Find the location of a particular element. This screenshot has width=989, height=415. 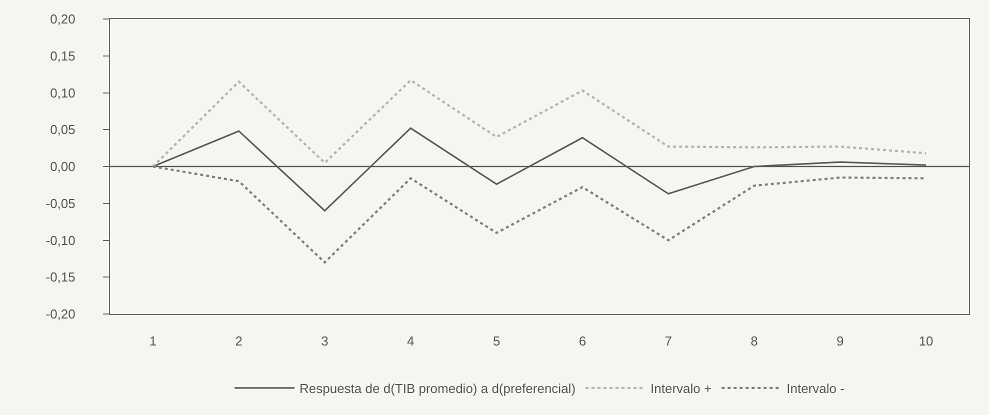

x-tick-label: 4 is located at coordinates (410, 341).